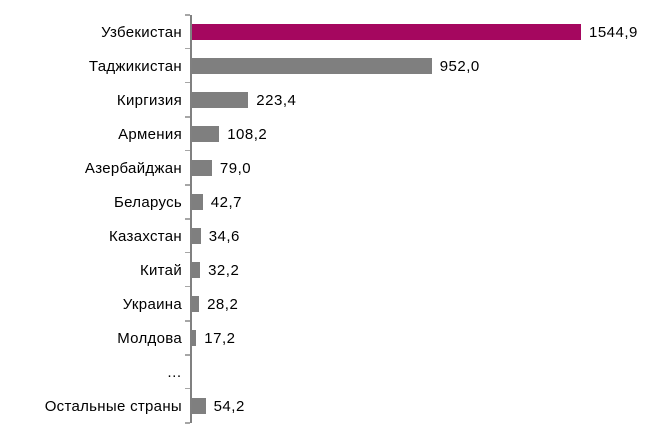  What do you see at coordinates (247, 134) in the screenshot?
I see `value-label: 108,2` at bounding box center [247, 134].